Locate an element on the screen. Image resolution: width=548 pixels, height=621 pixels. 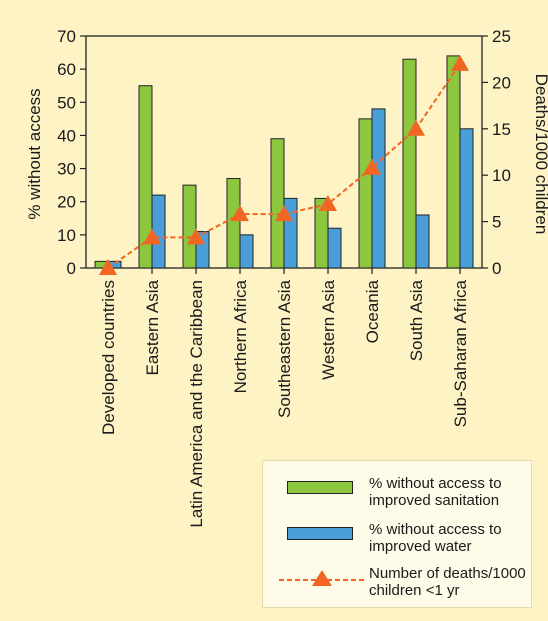
x-tick-label-2: Latin America and the Caribbean is located at coordinates (196, 404).